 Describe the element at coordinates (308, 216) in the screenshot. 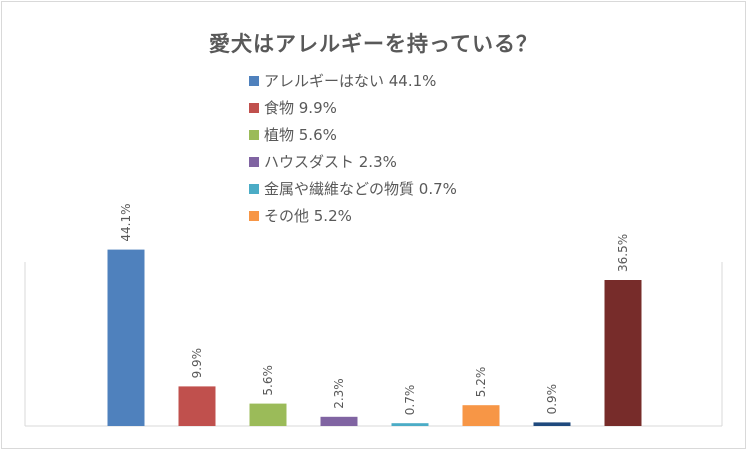

I see `legend-label-5: その他 5.2%` at that location.